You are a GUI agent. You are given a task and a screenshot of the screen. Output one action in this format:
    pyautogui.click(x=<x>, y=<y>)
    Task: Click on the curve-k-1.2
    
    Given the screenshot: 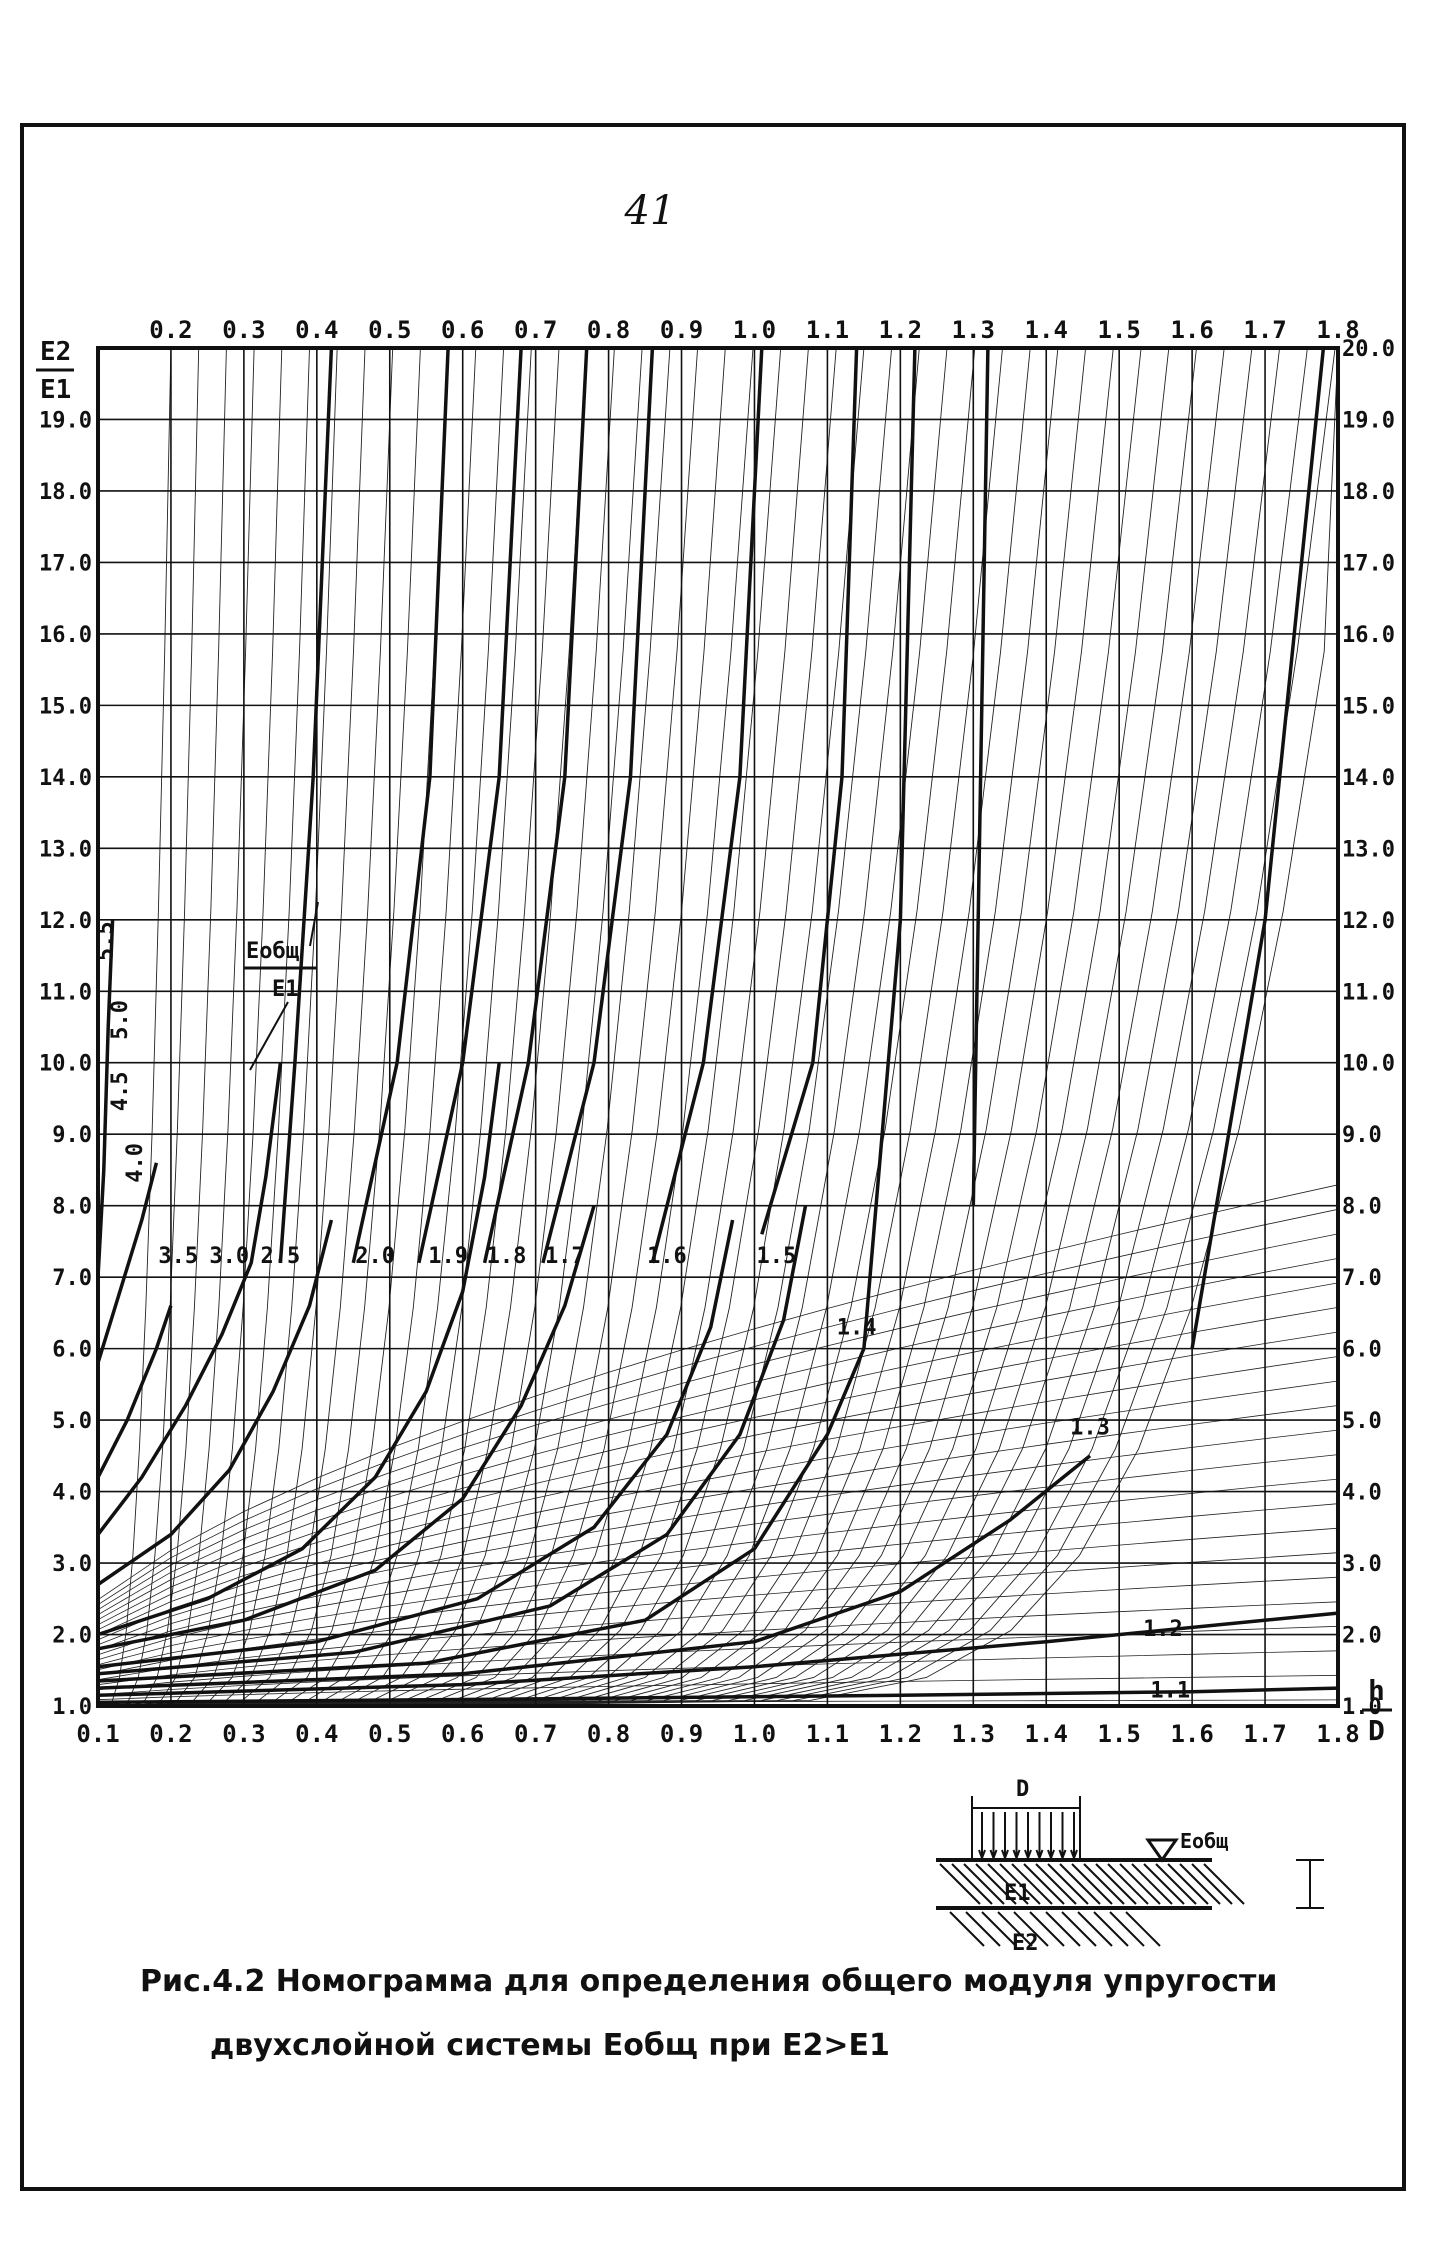 What is the action you would take?
    pyautogui.click(x=718, y=1654)
    